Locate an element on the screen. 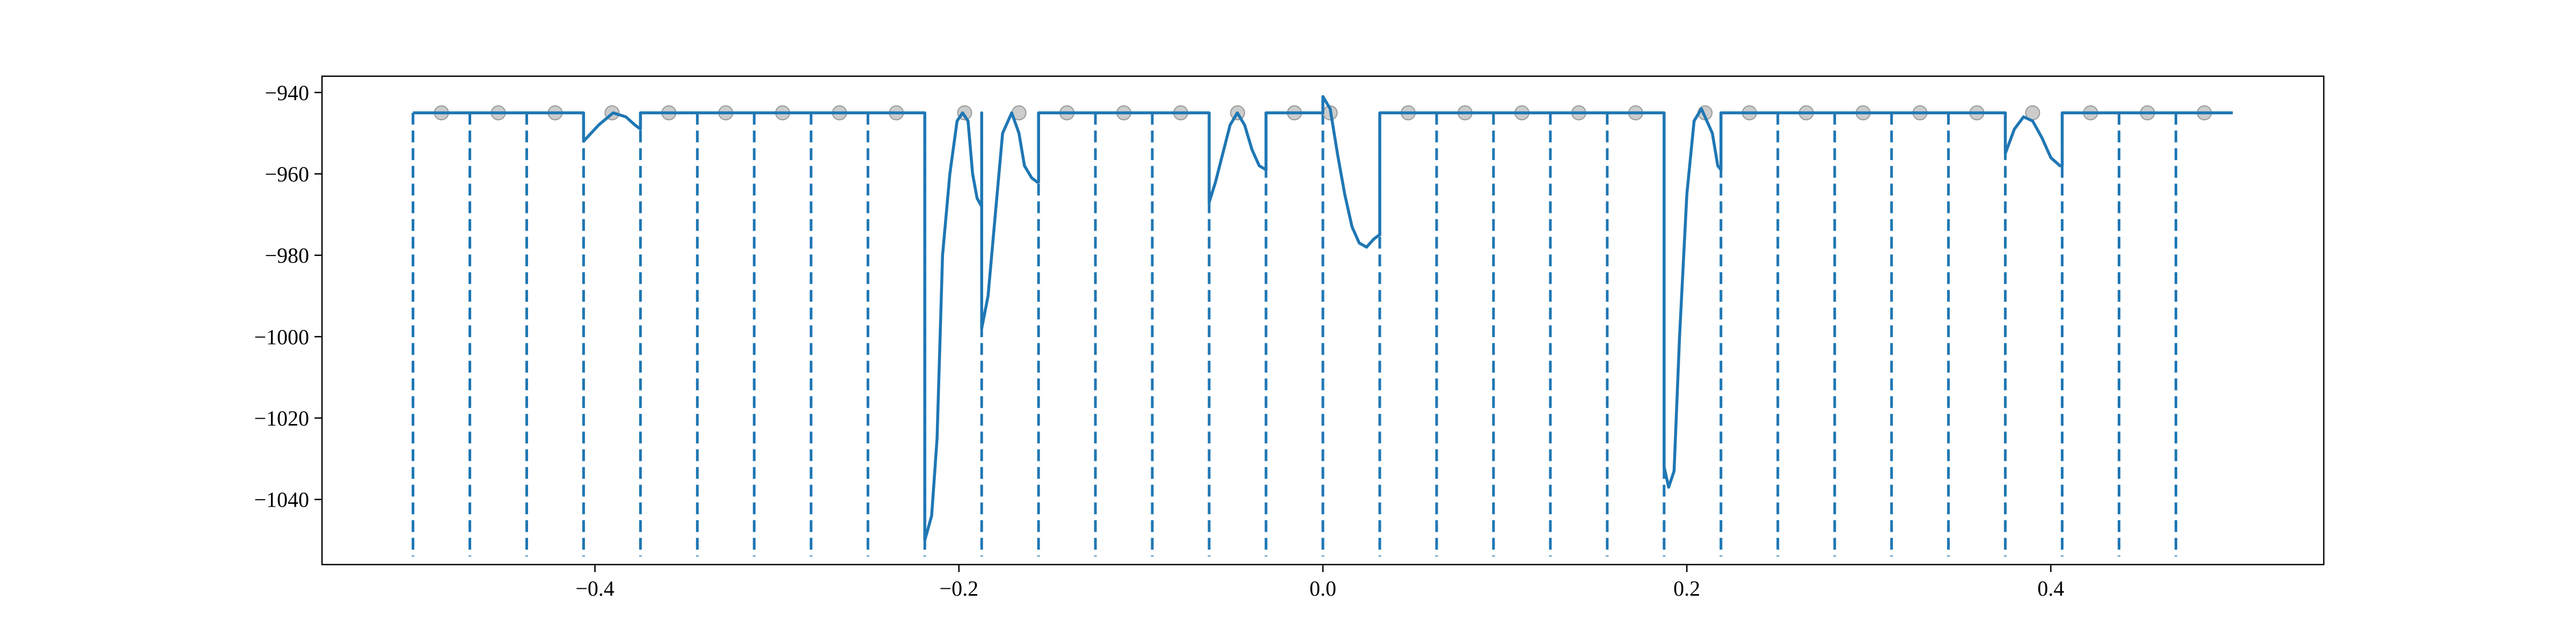 This screenshot has width=2576, height=644. x-tick-label: −0.4 is located at coordinates (594, 588).